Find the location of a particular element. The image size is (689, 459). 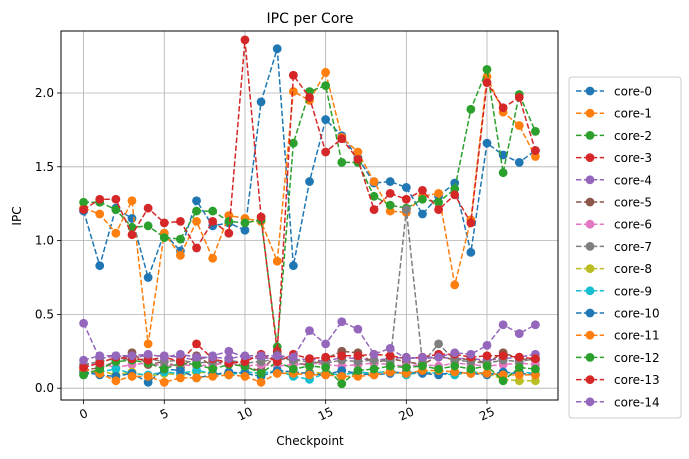

legend-label: core-8 is located at coordinates (633, 269).